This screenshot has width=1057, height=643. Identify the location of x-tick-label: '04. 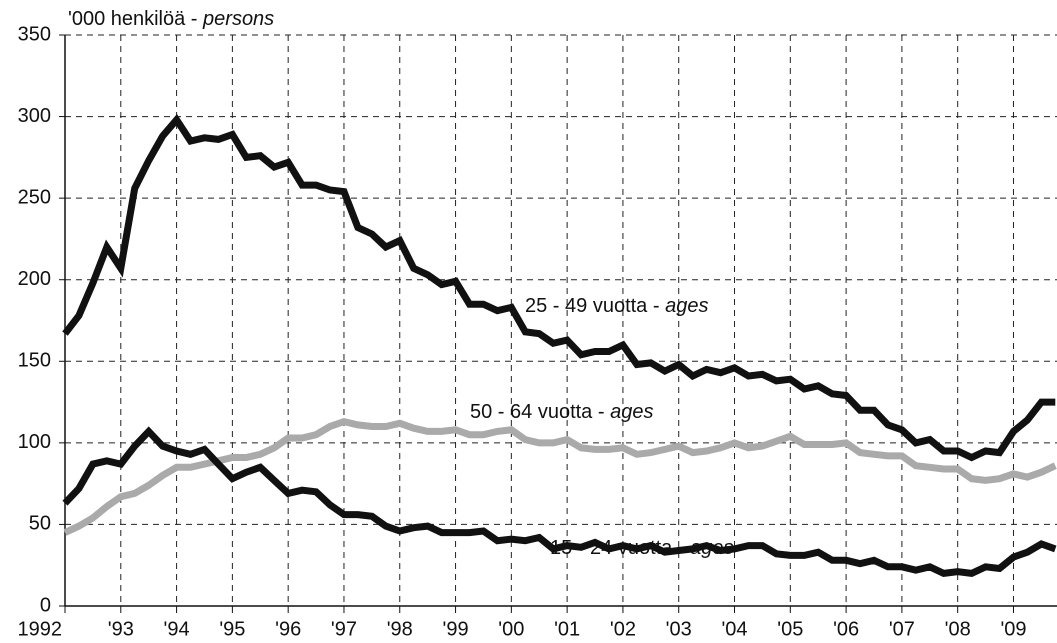
(734, 629).